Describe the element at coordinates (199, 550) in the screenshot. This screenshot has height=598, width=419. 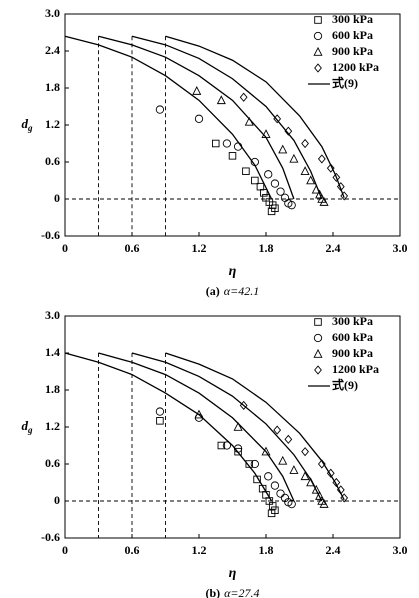
I see `x-tick-label: 1.2` at that location.